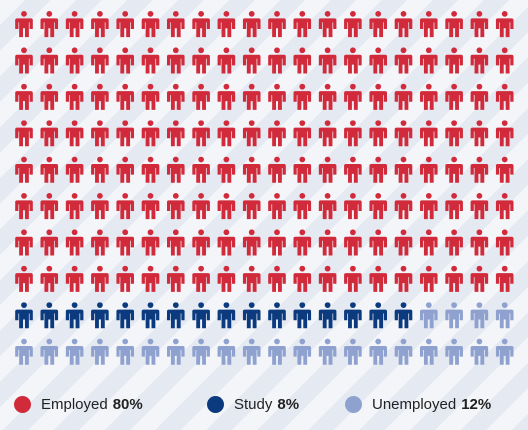 The height and width of the screenshot is (430, 528). I want to click on legend-swatch-unemployed, so click(353, 404).